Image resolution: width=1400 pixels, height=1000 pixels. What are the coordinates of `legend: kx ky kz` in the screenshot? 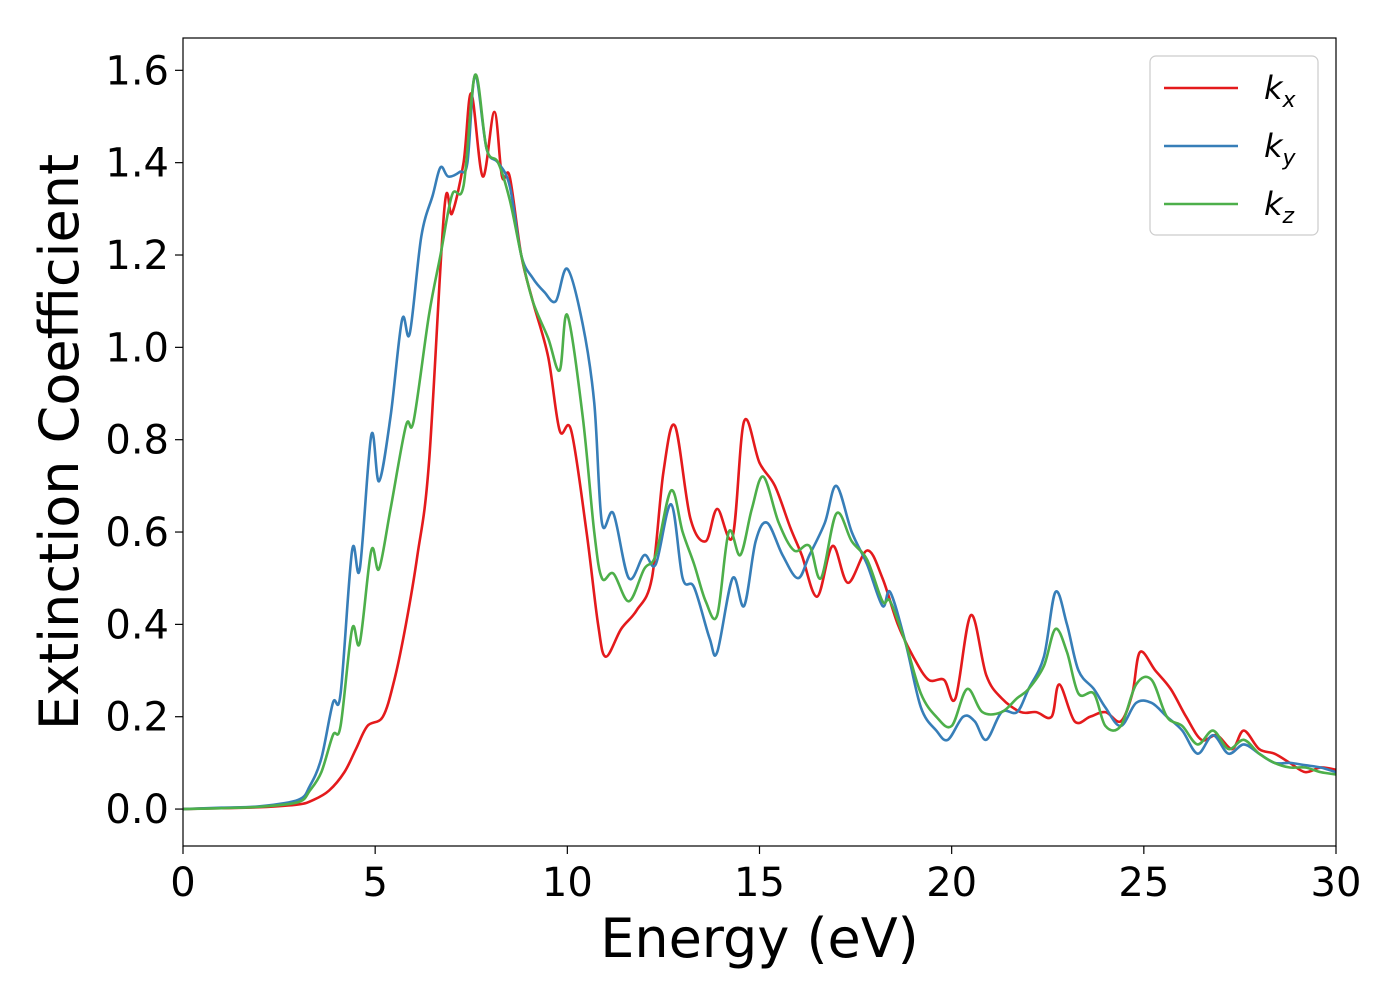 It's located at (1234, 145).